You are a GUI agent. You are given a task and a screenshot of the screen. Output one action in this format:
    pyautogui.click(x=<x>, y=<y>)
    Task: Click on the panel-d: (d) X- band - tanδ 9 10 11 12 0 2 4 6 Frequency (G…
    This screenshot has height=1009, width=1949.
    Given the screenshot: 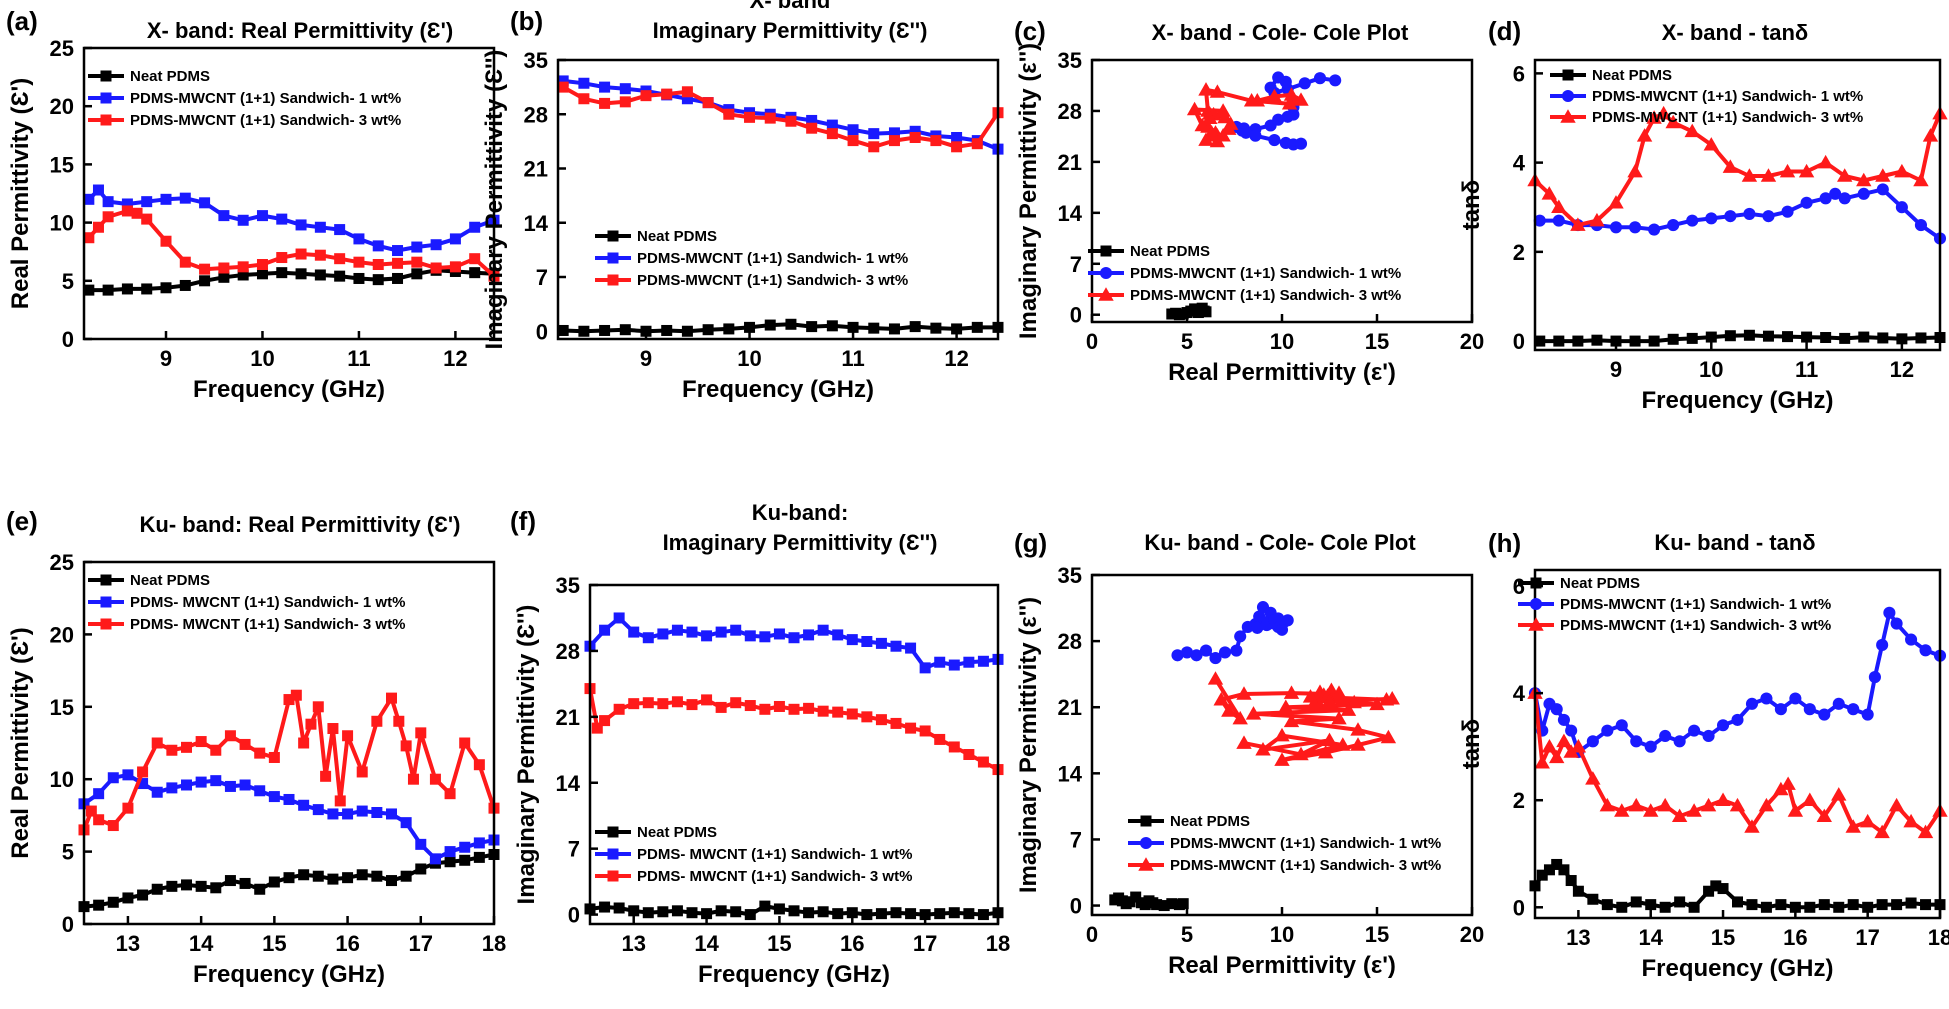 What is the action you would take?
    pyautogui.click(x=1703, y=215)
    